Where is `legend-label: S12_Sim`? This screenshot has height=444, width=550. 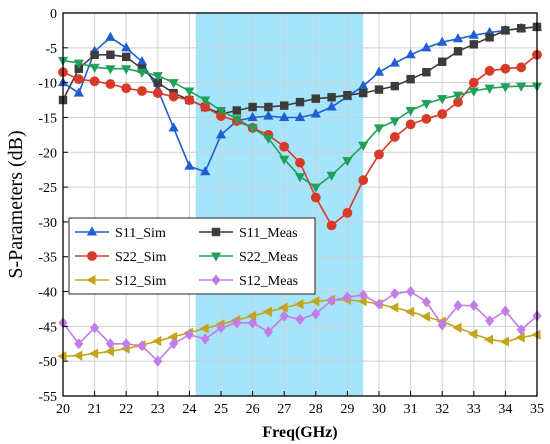
legend-label: S12_Sim is located at coordinates (140, 281).